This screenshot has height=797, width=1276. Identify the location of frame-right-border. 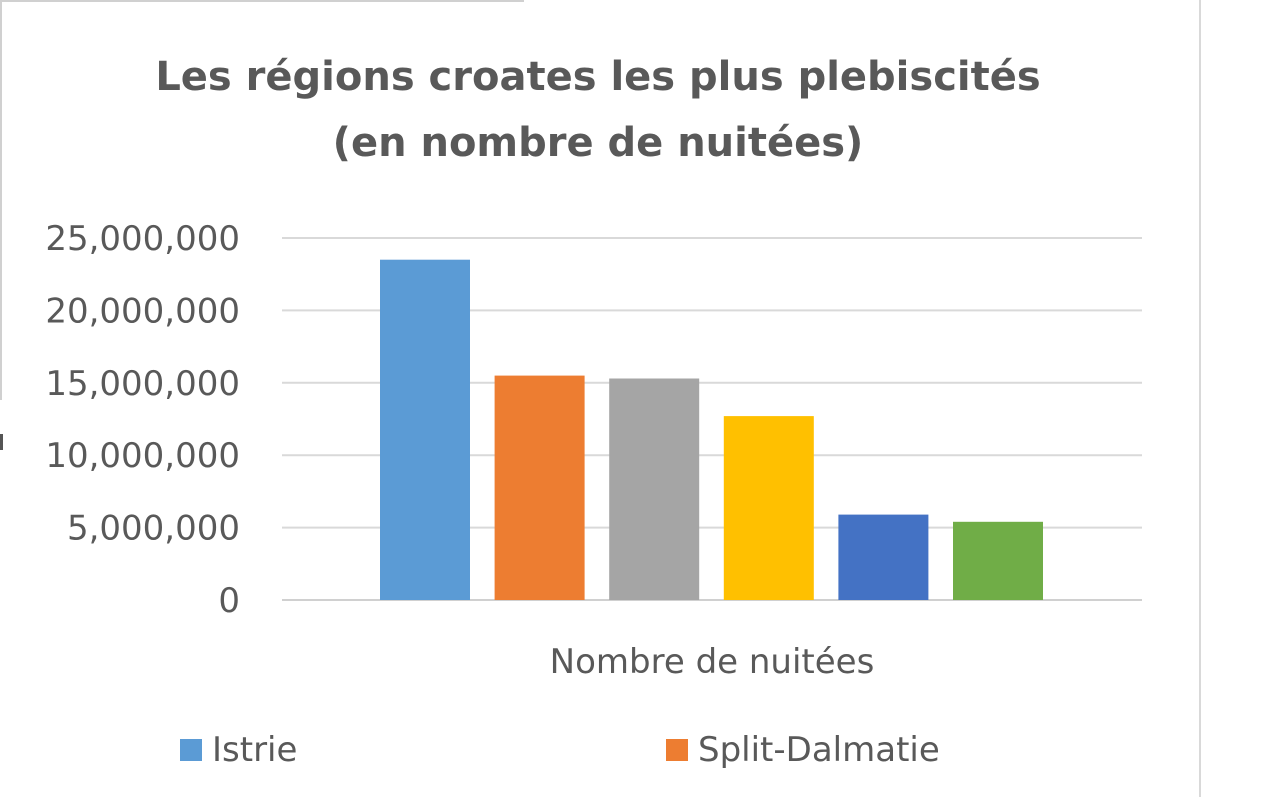
(1200, 398).